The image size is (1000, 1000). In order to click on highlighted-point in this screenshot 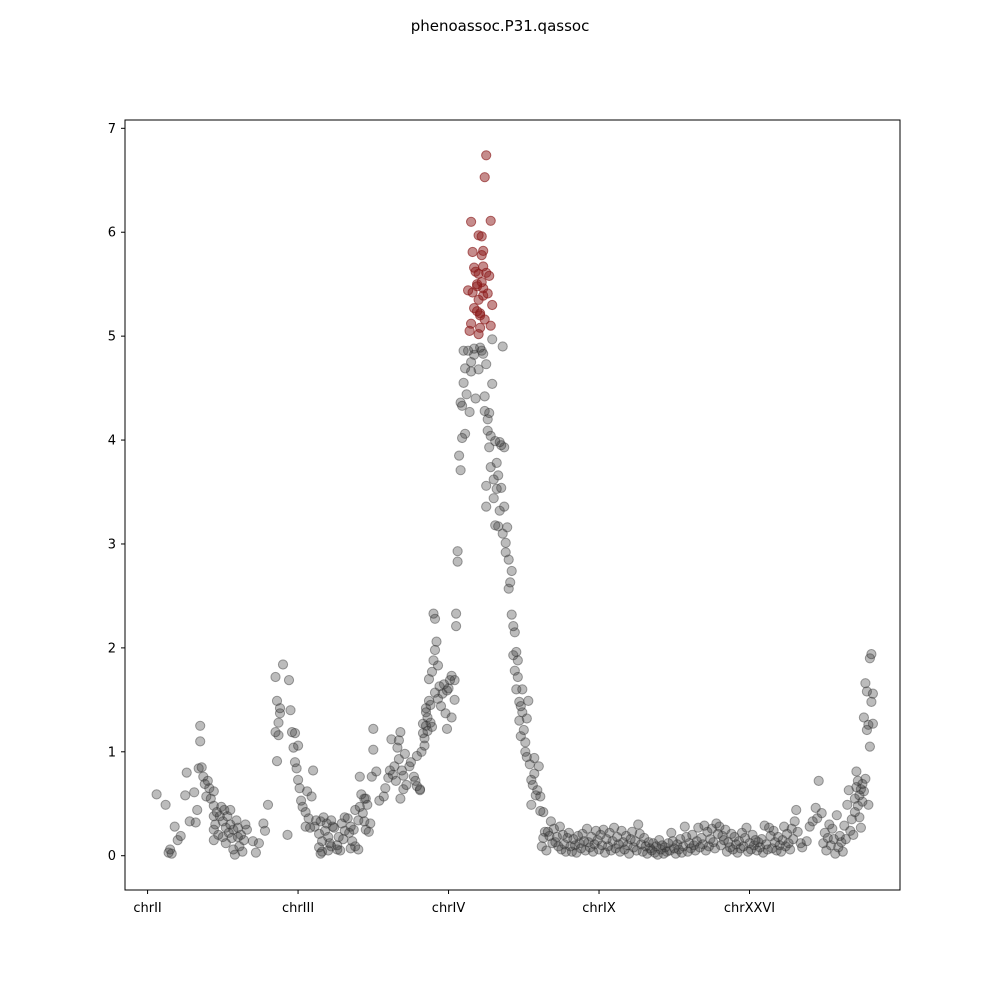, I will do `click(472, 252)`.